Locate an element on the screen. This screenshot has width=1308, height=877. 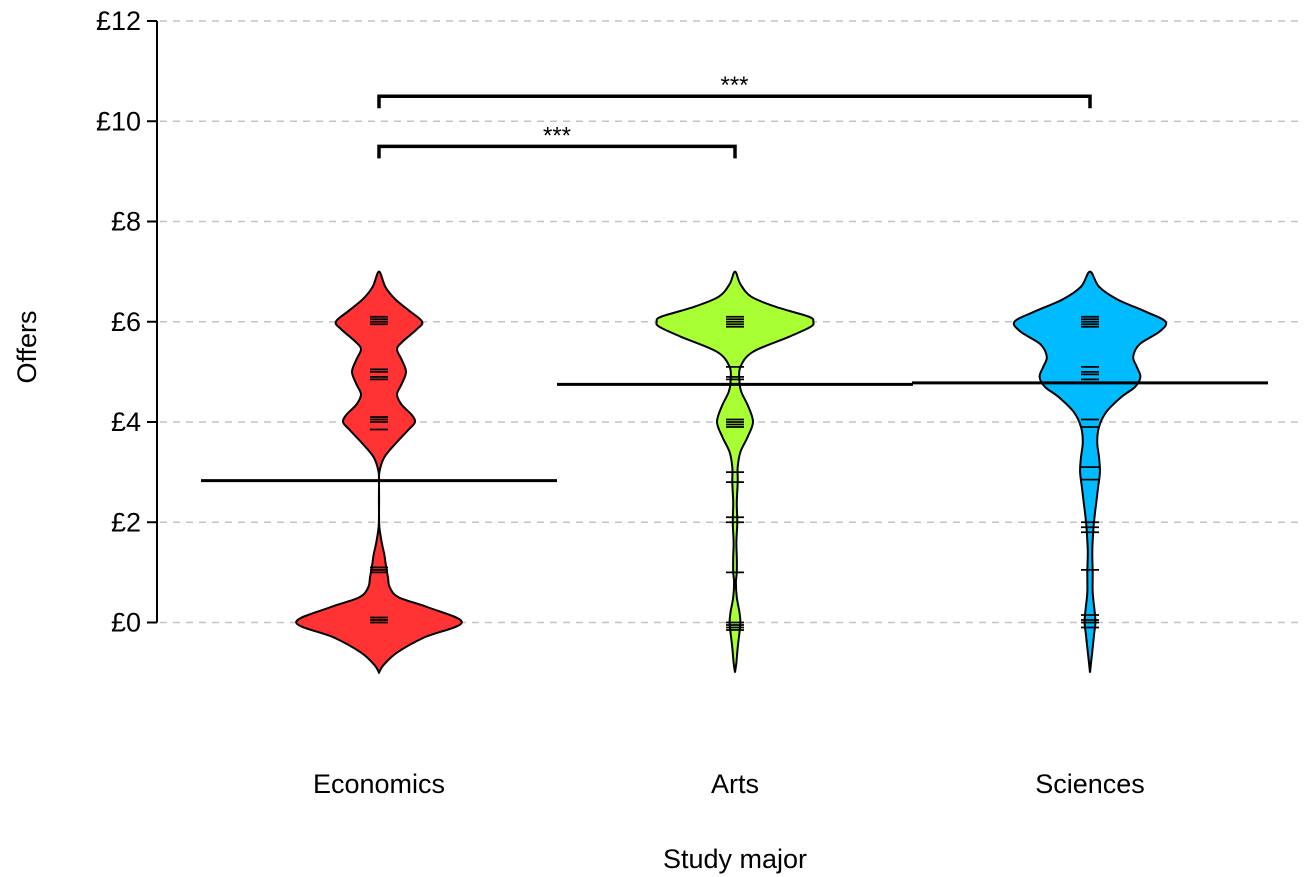
y-axis: £0 £2 £4 £6 £8 £10 £12 is located at coordinates (127, 322).